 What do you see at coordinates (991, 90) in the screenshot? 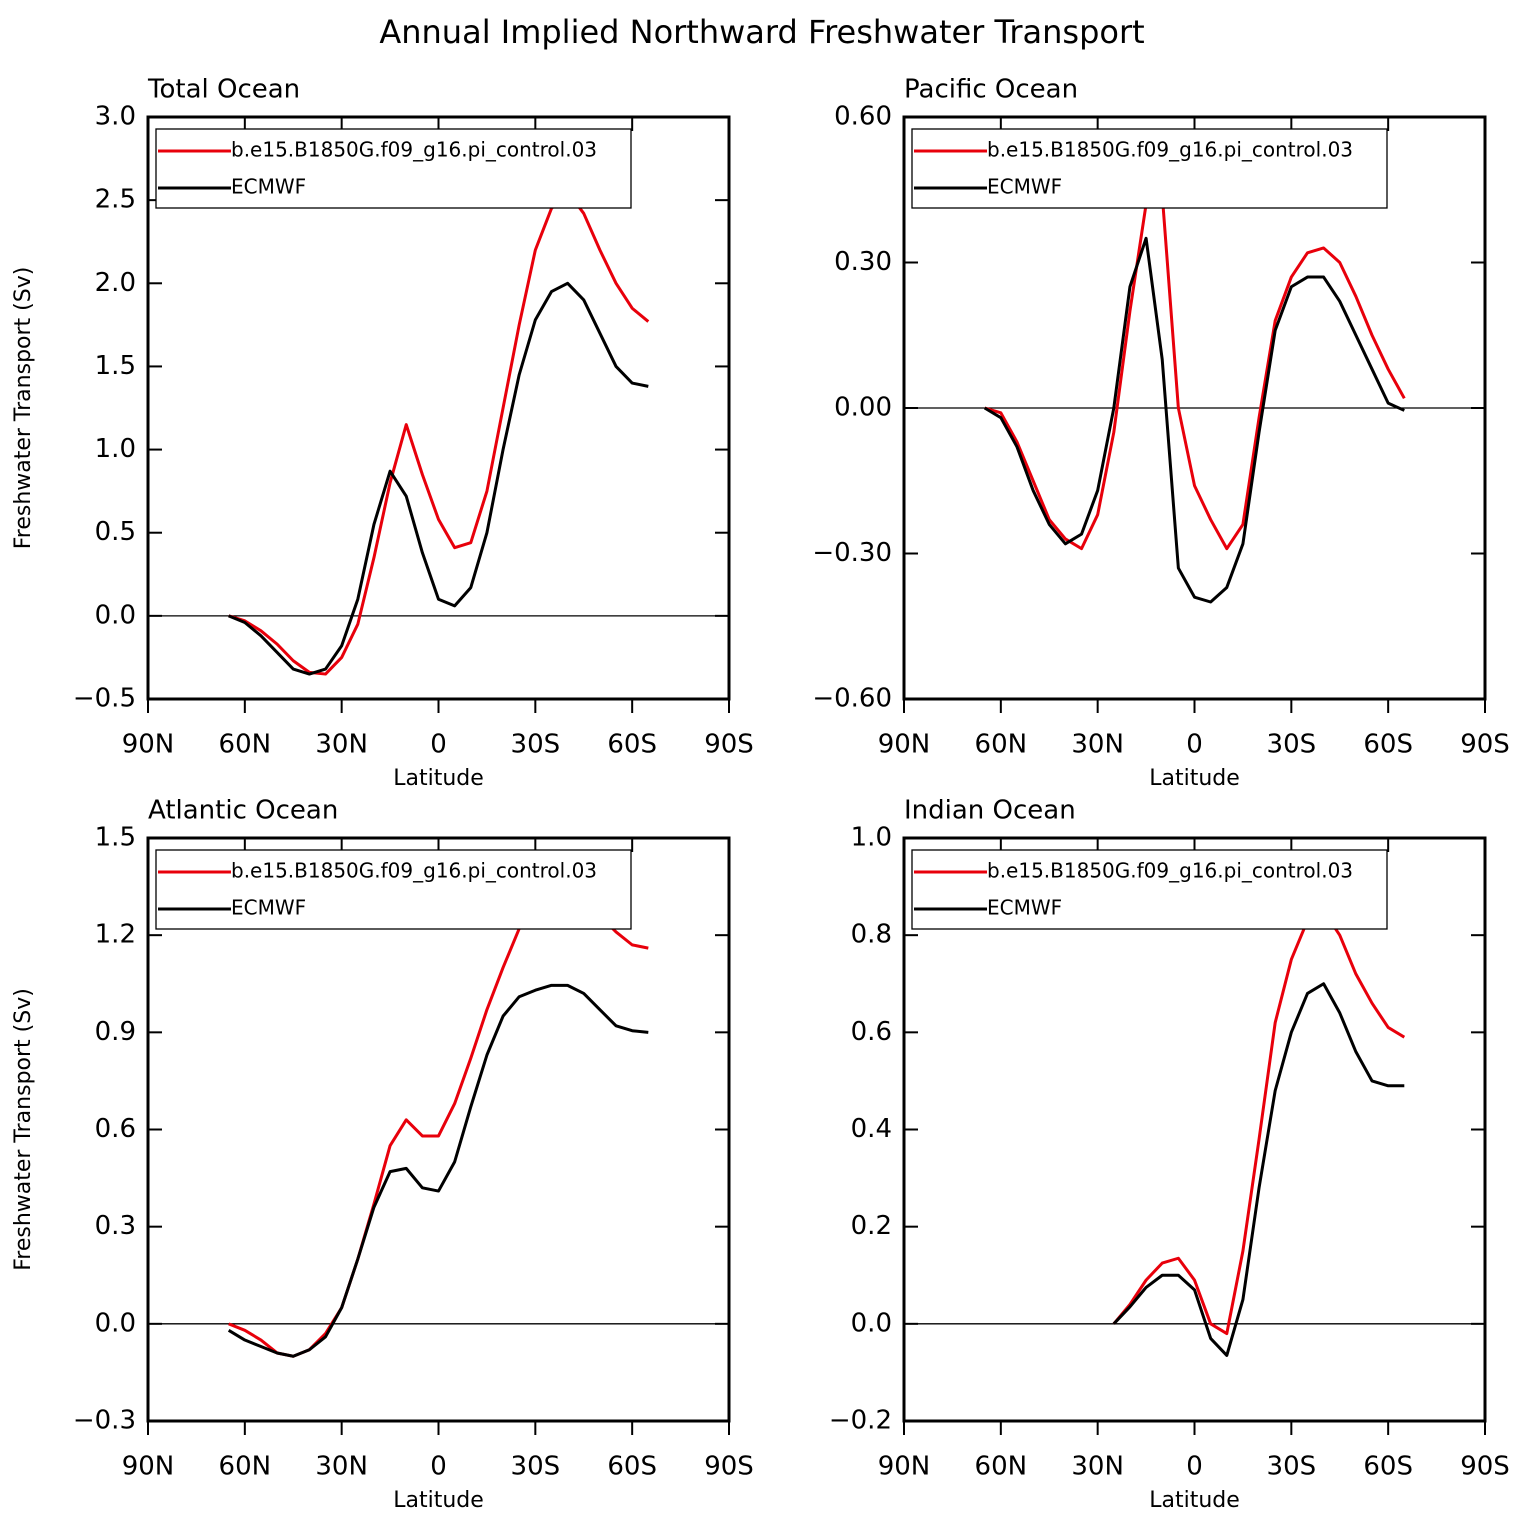
I see `panel-title: Pacific Ocean` at bounding box center [991, 90].